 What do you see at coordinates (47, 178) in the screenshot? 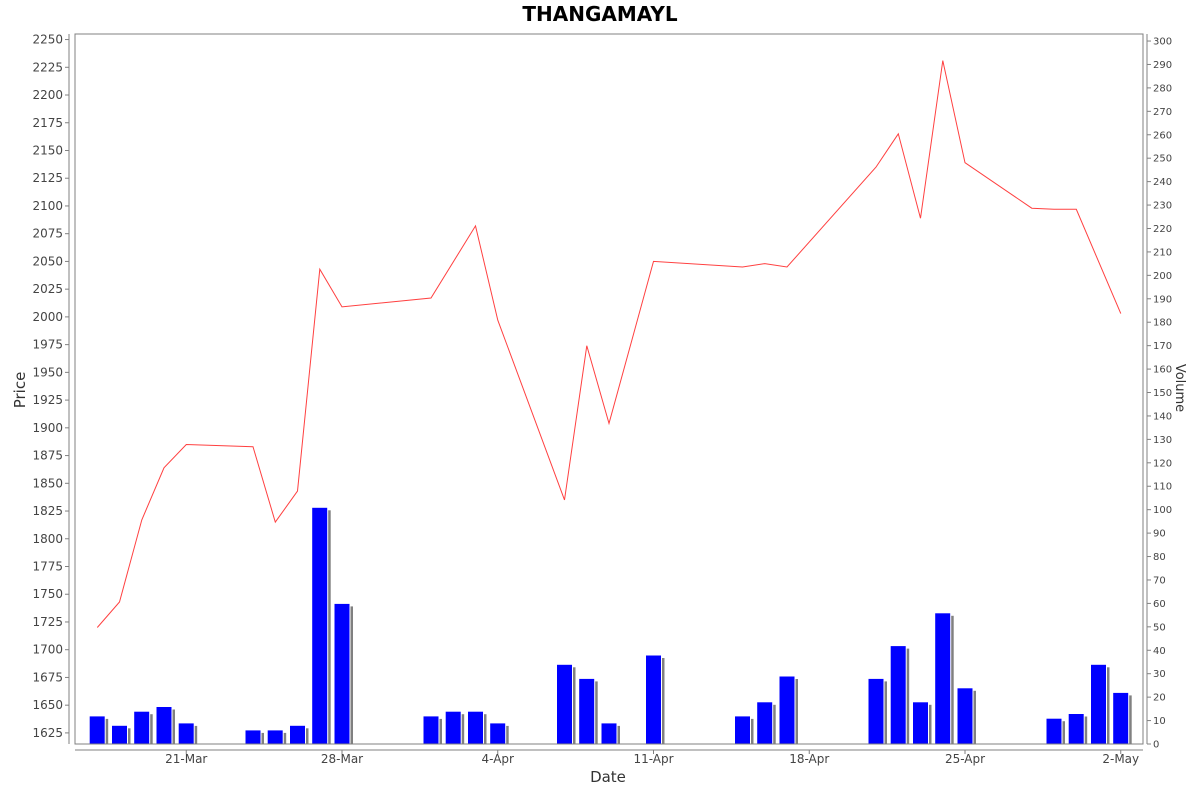
I see `y-tick-label: 2125` at bounding box center [47, 178].